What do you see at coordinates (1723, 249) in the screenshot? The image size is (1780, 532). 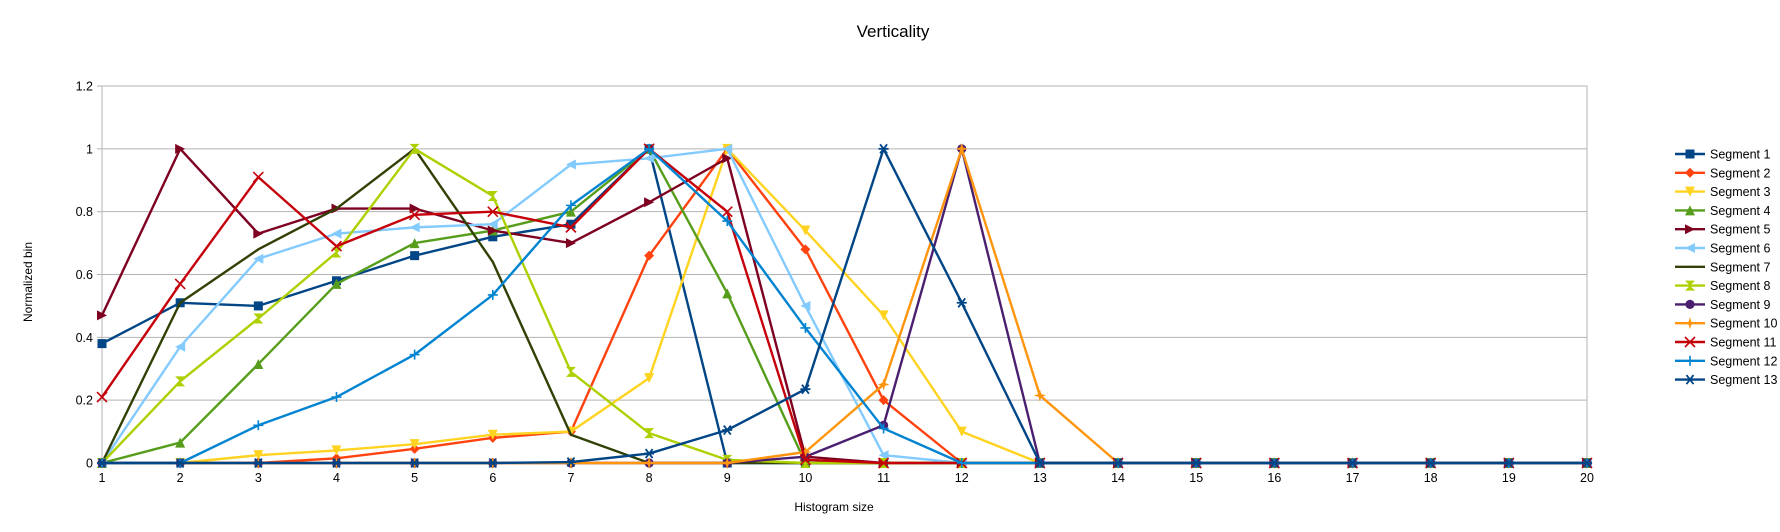 I see `legend-item-6: Segment 6` at bounding box center [1723, 249].